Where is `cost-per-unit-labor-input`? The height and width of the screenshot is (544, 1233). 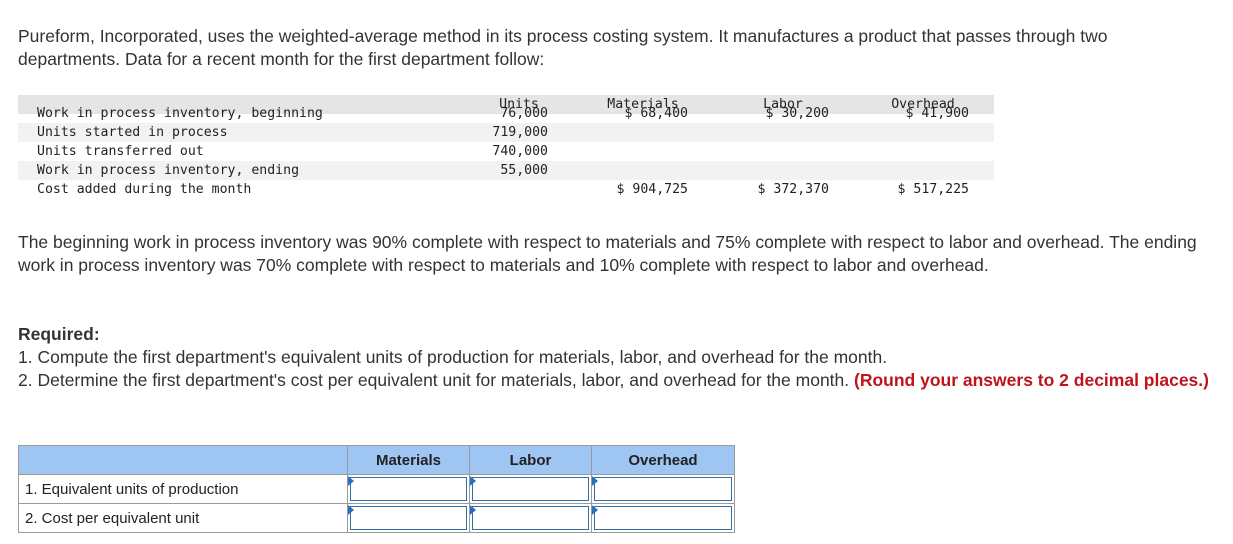 cost-per-unit-labor-input is located at coordinates (530, 518).